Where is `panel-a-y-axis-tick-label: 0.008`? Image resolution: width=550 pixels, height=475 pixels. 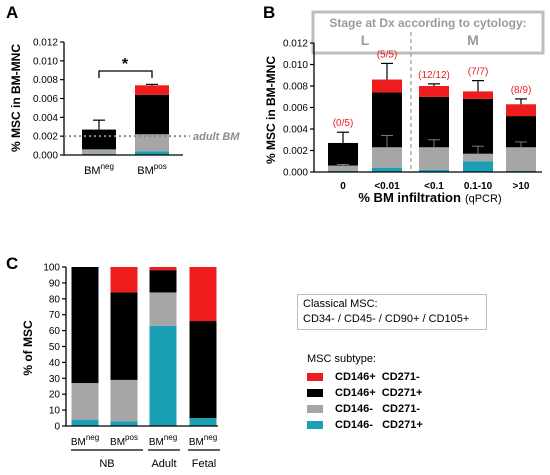 panel-a-y-axis-tick-label: 0.008 is located at coordinates (45, 80).